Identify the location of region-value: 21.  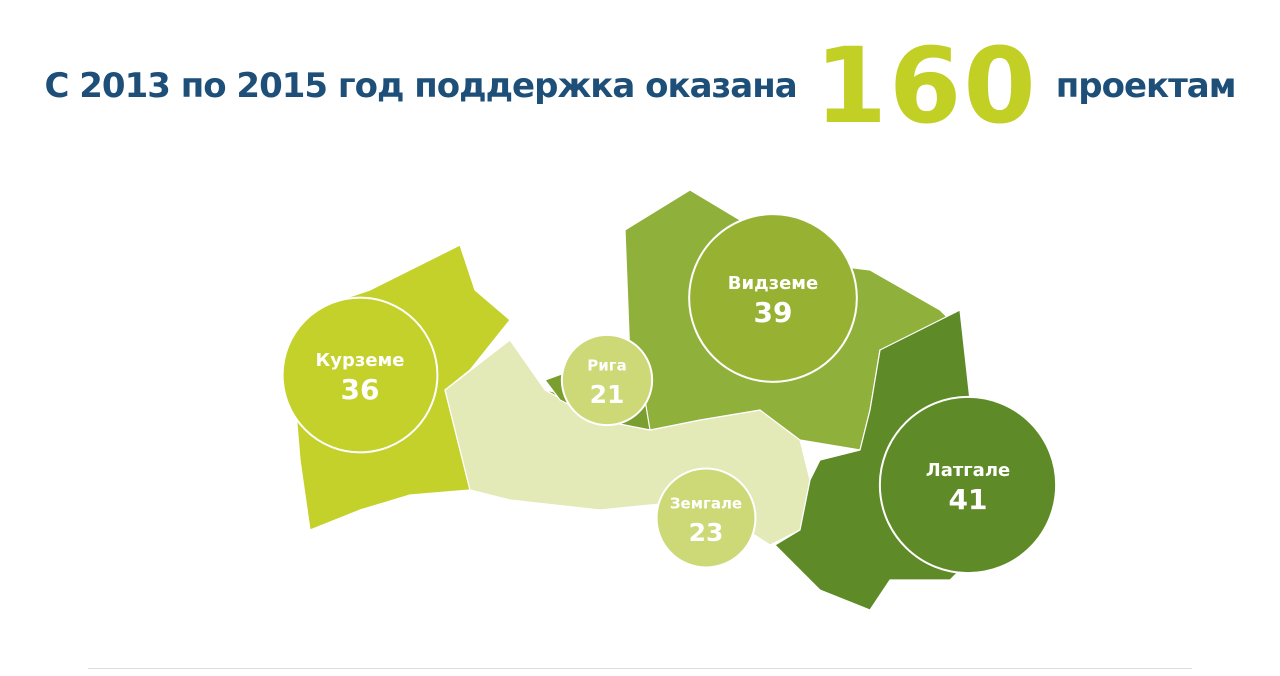
(607, 394).